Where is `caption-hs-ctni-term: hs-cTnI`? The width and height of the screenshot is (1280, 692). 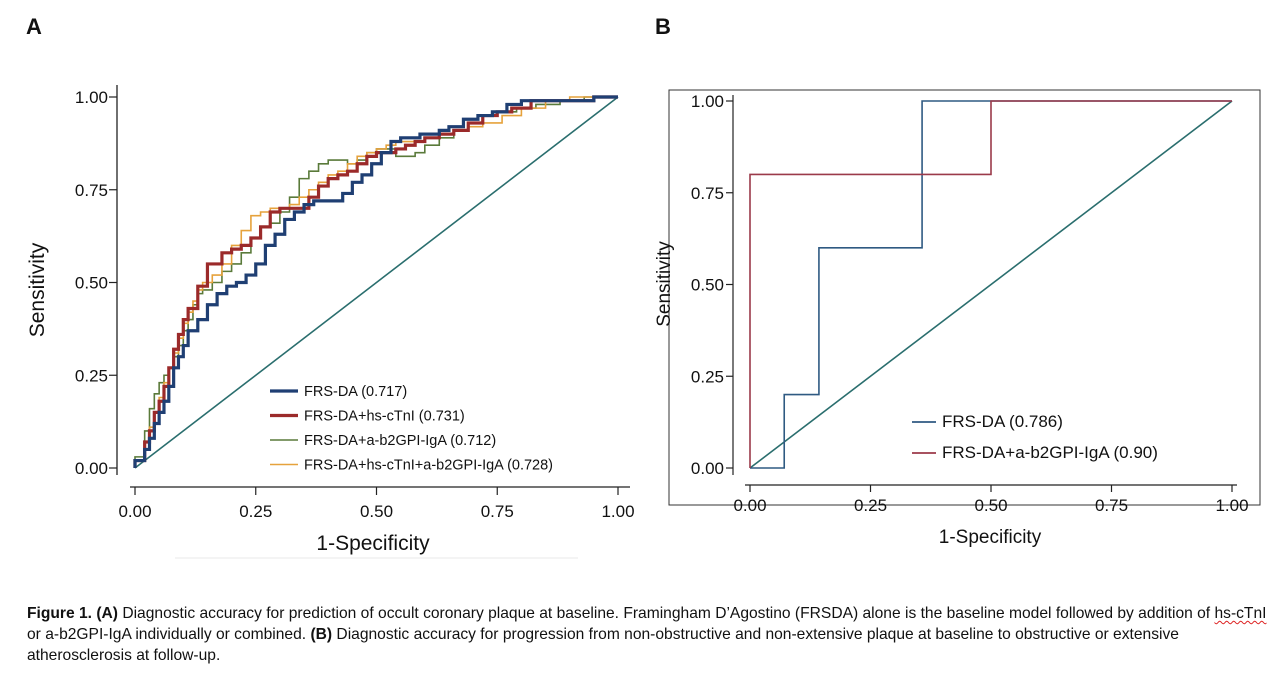
caption-hs-ctni-term: hs-cTnI is located at coordinates (1240, 613).